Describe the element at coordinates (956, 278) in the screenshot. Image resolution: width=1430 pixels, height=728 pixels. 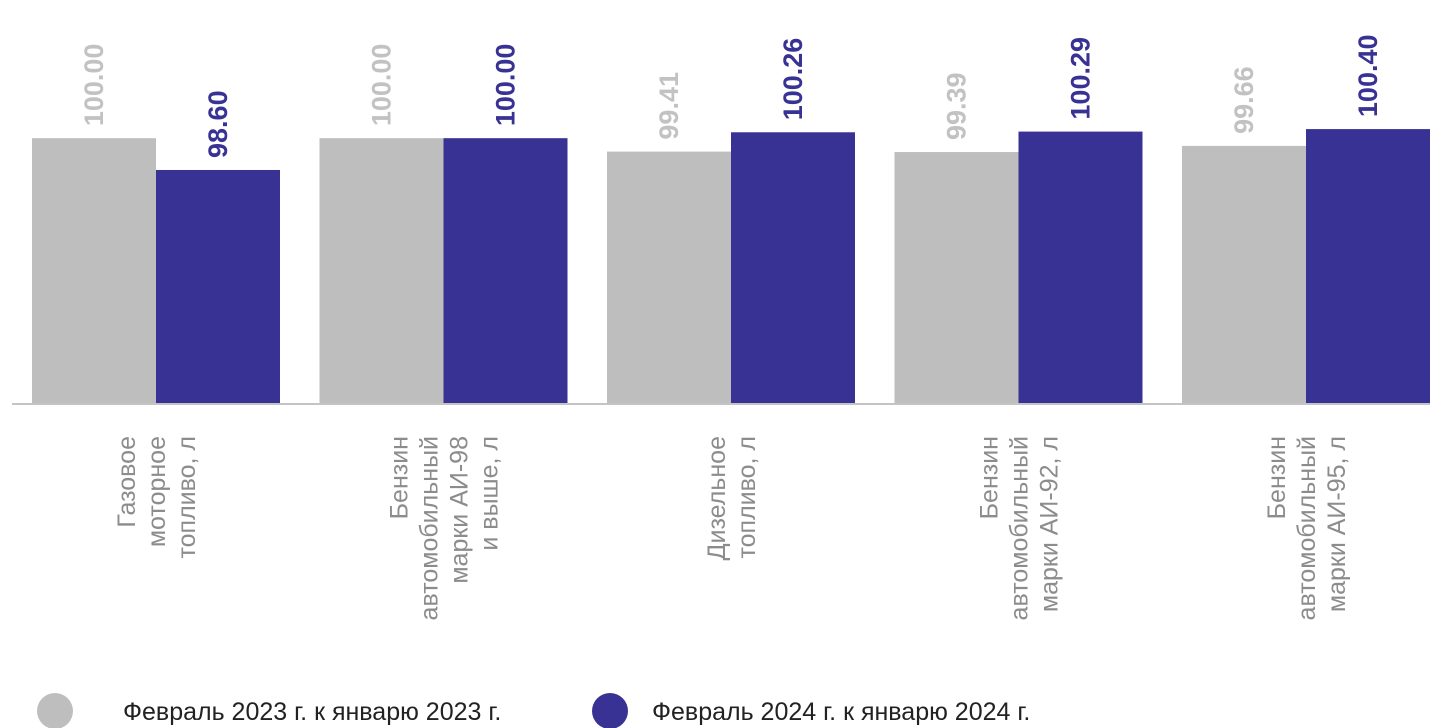
I see `bar-series1-cat4` at that location.